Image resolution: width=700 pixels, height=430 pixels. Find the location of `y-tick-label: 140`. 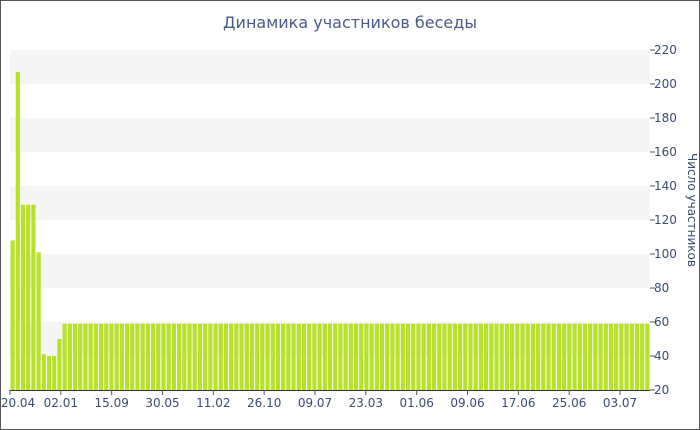

y-tick-label: 140 is located at coordinates (665, 186).